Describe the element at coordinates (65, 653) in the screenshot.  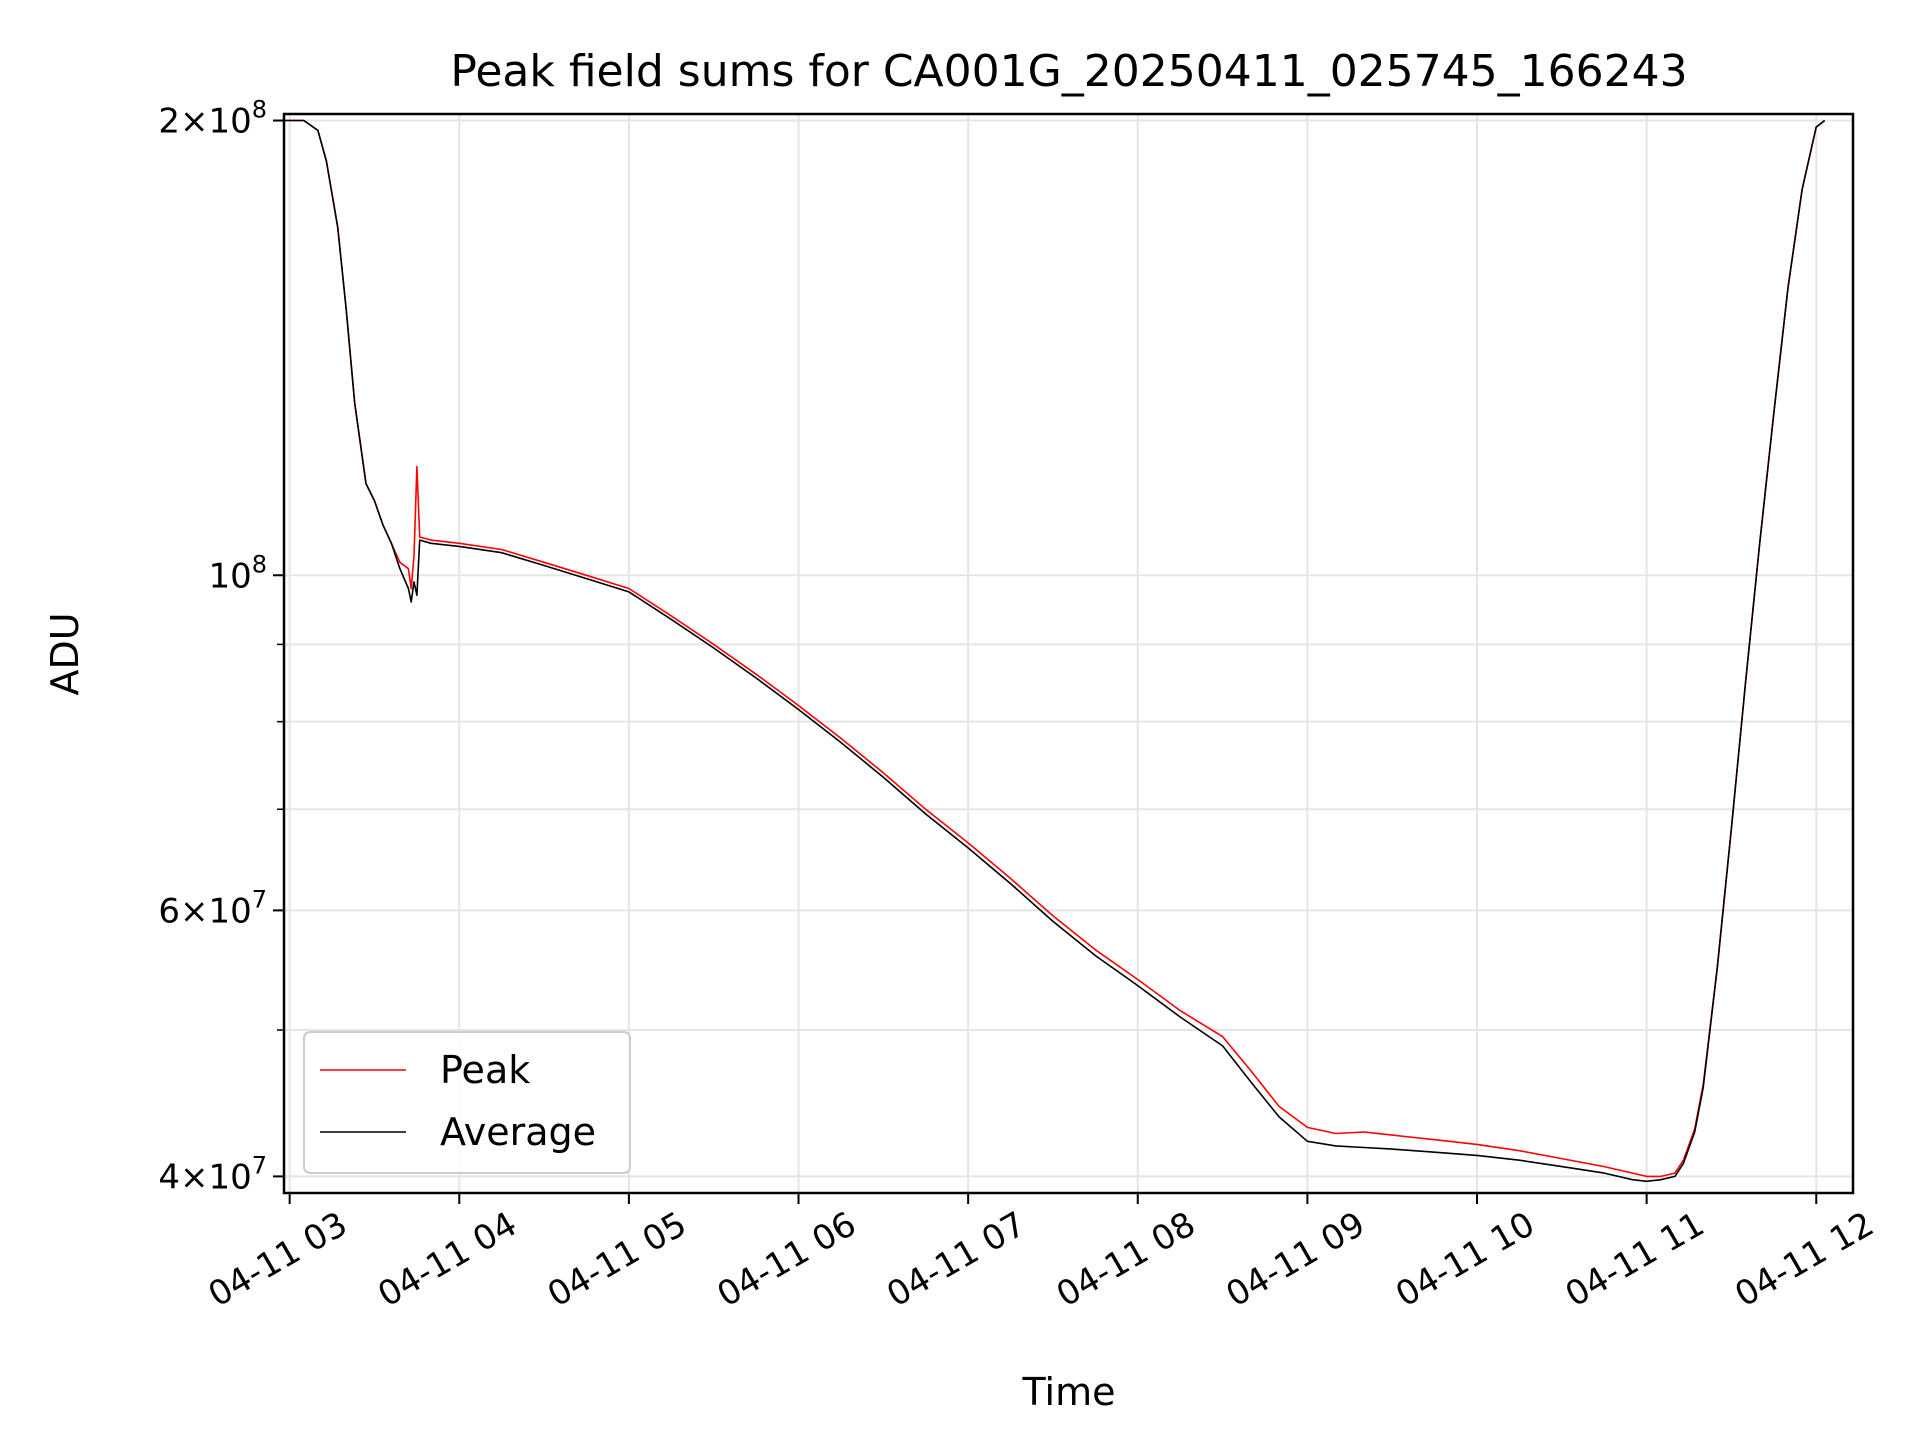
I see `y-axis-label: ADU` at that location.